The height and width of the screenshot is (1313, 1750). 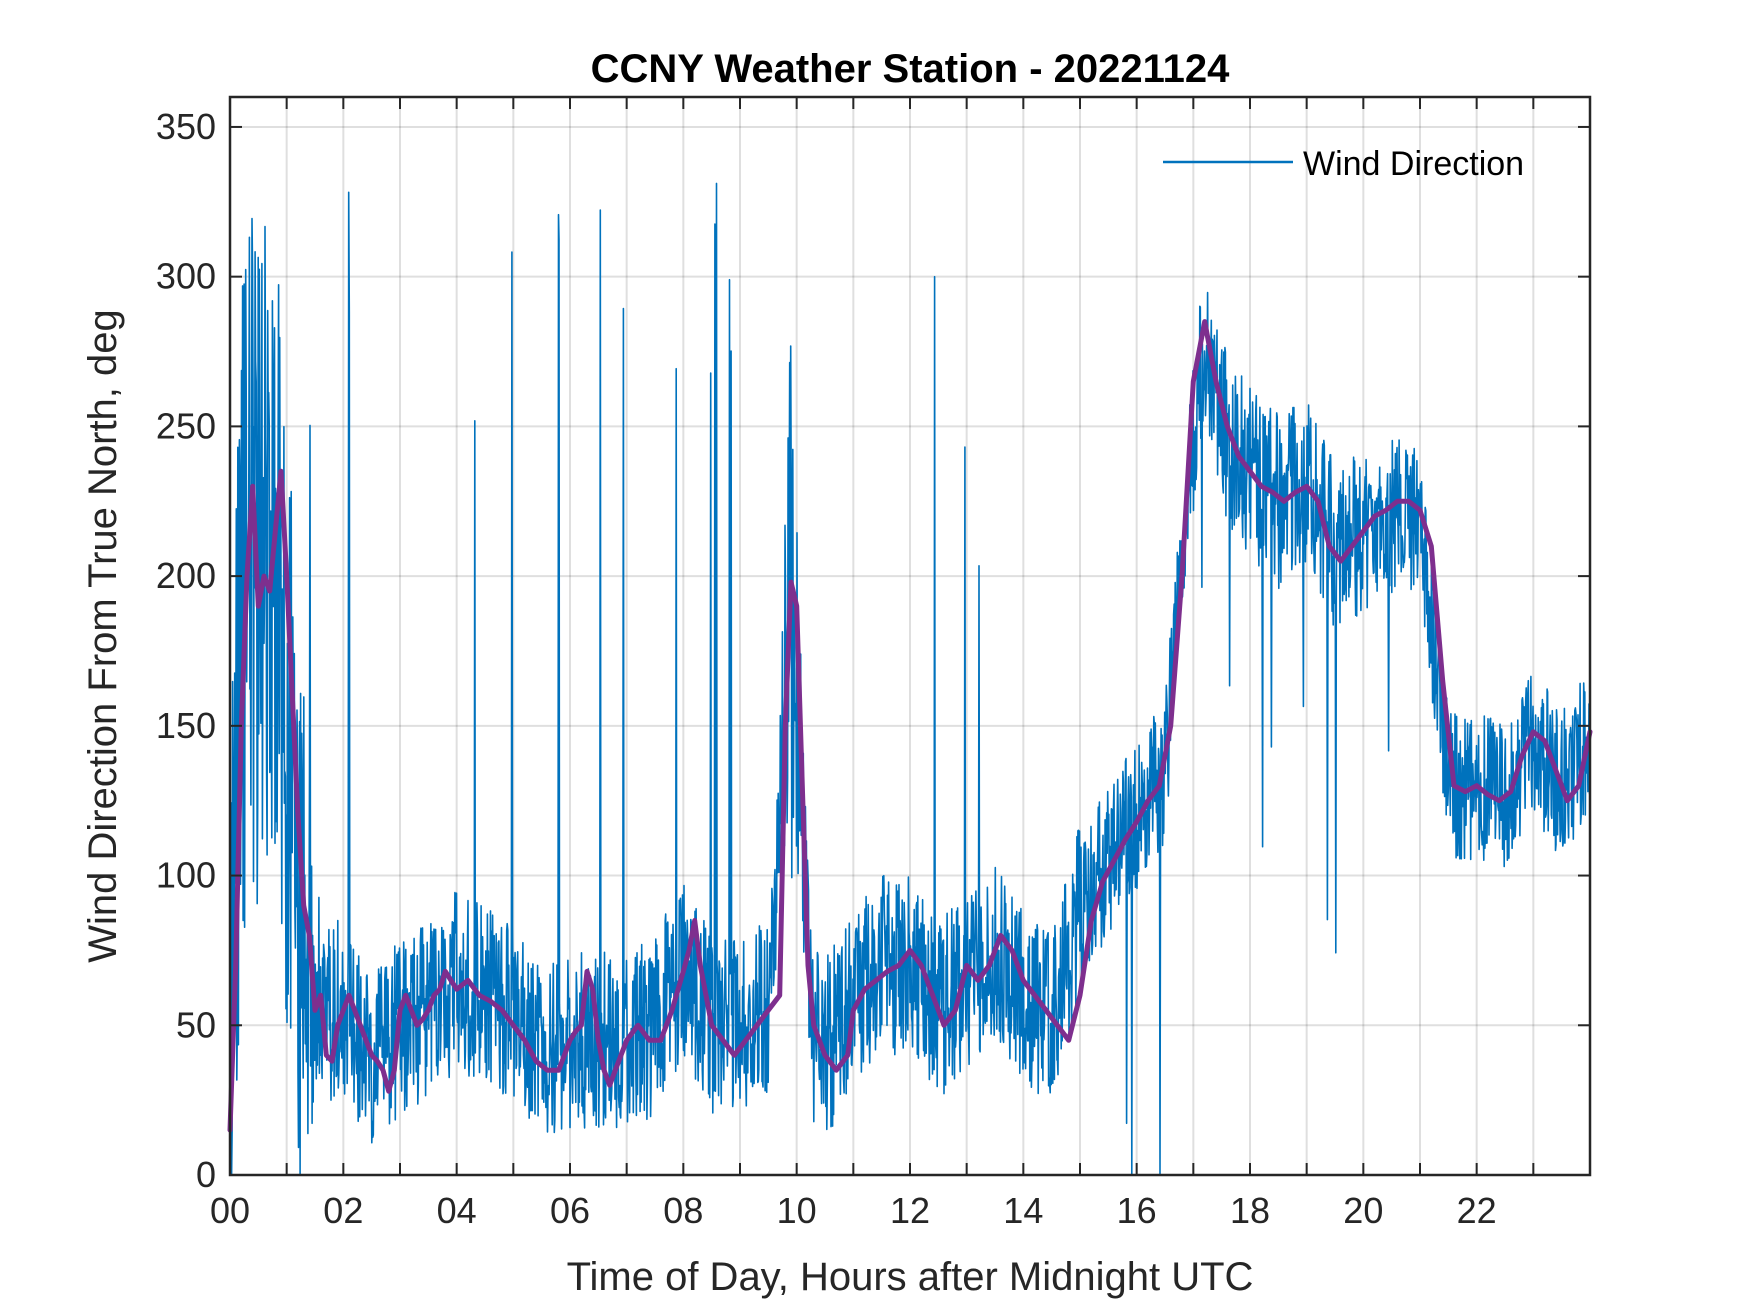 What do you see at coordinates (186, 425) in the screenshot?
I see `y-tick-label: 250` at bounding box center [186, 425].